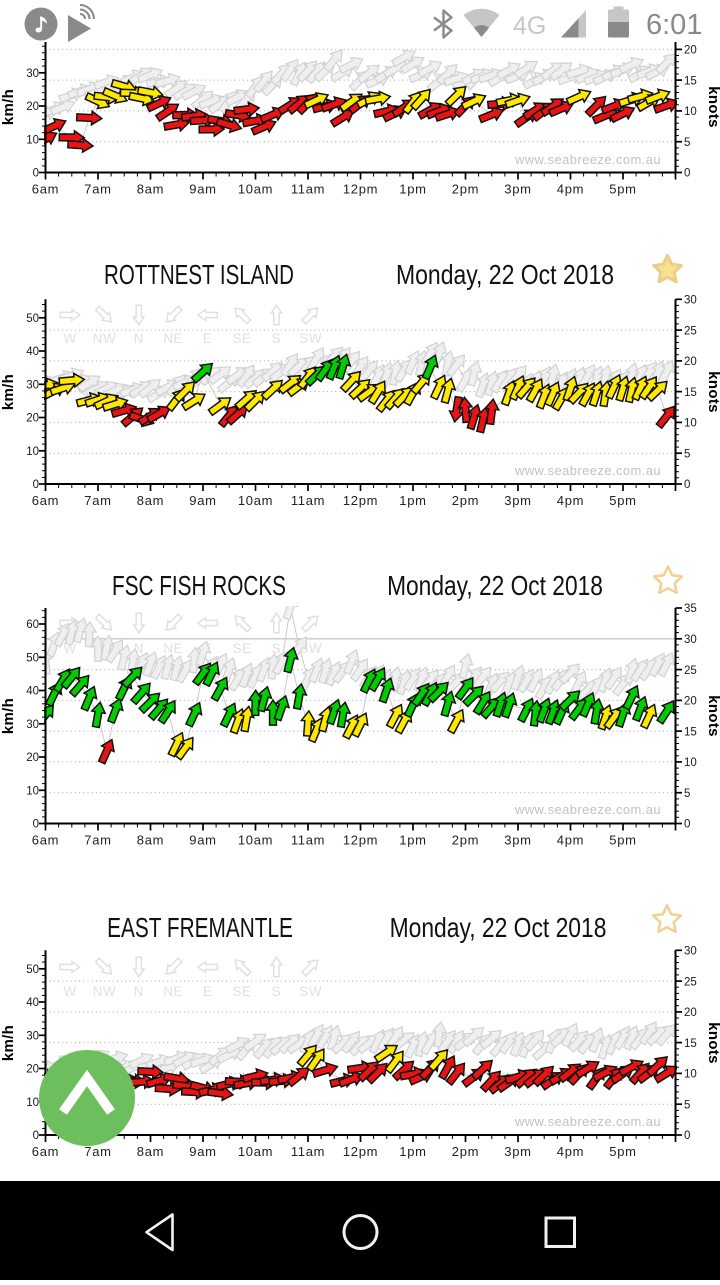 This screenshot has width=720, height=1285. Describe the element at coordinates (674, 25) in the screenshot. I see `svg-text: 6:01` at that location.